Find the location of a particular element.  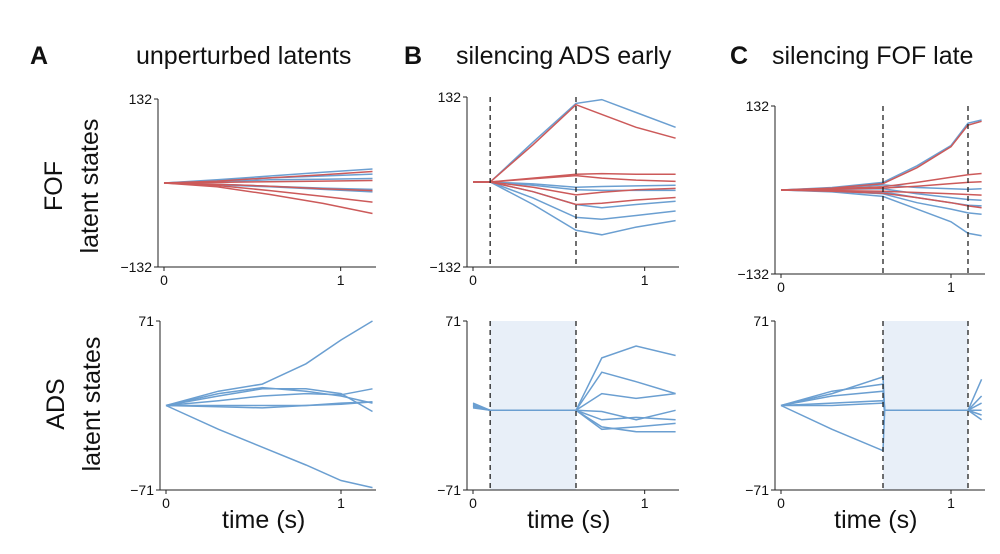

panel-b-ads: 71 −71 0 1 time (s) is located at coordinates (558, 423).